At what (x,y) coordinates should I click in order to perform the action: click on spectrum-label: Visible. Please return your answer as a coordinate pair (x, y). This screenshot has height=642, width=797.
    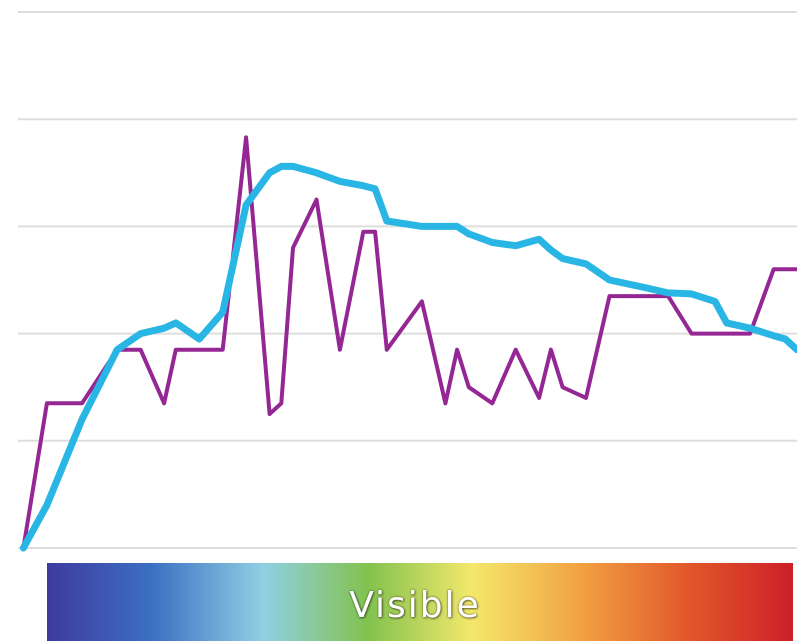
    Looking at the image, I should click on (415, 605).